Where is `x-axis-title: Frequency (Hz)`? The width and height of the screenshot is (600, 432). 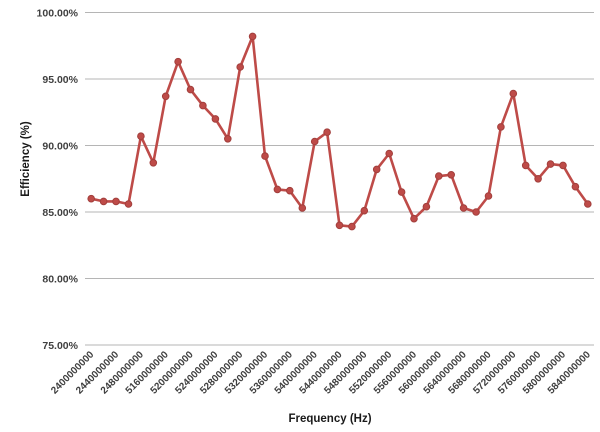
x-axis-title: Frequency (Hz) is located at coordinates (330, 419).